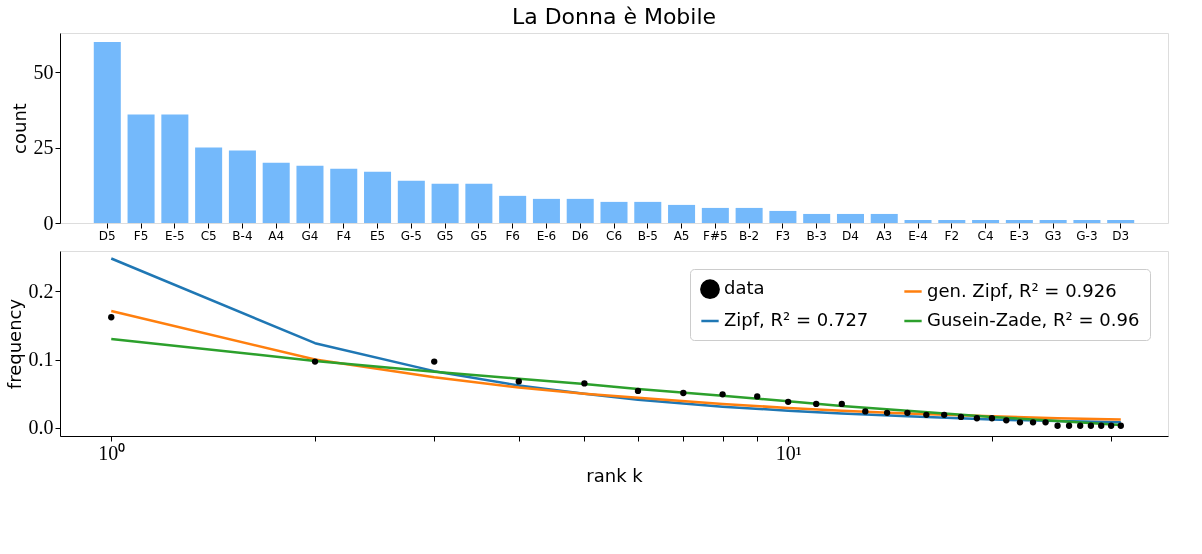  Describe the element at coordinates (715, 235) in the screenshot. I see `x-tick-label: F#5` at that location.